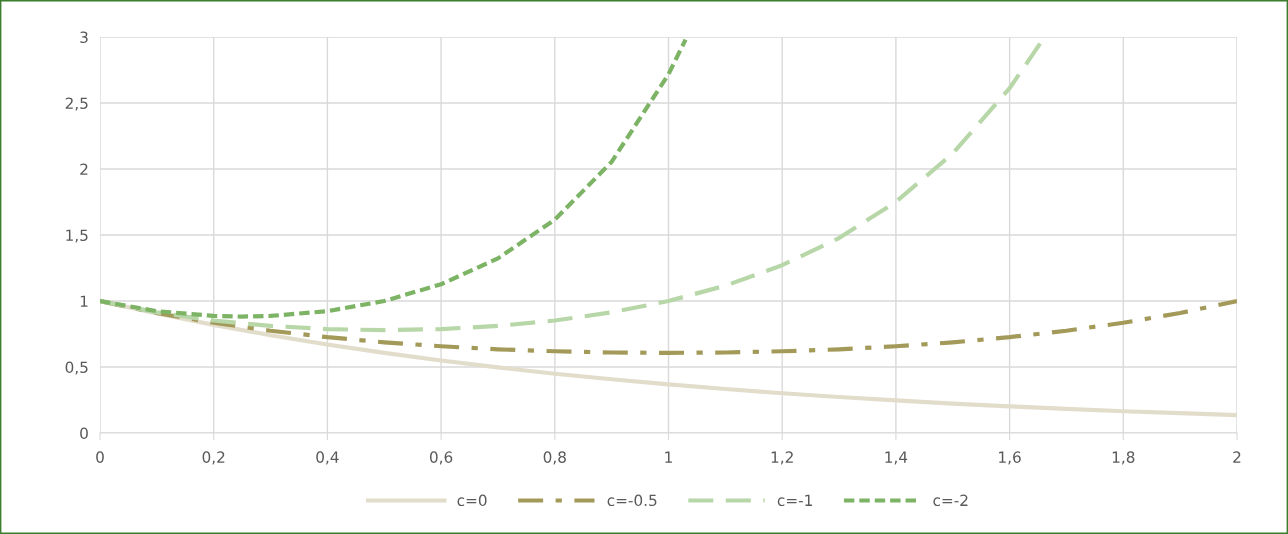  I want to click on x-tick-label: 0,2, so click(213, 458).